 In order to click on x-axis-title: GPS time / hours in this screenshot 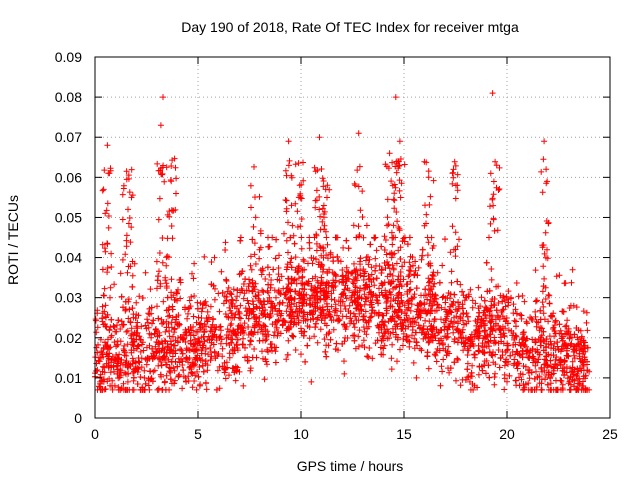, I will do `click(350, 466)`.